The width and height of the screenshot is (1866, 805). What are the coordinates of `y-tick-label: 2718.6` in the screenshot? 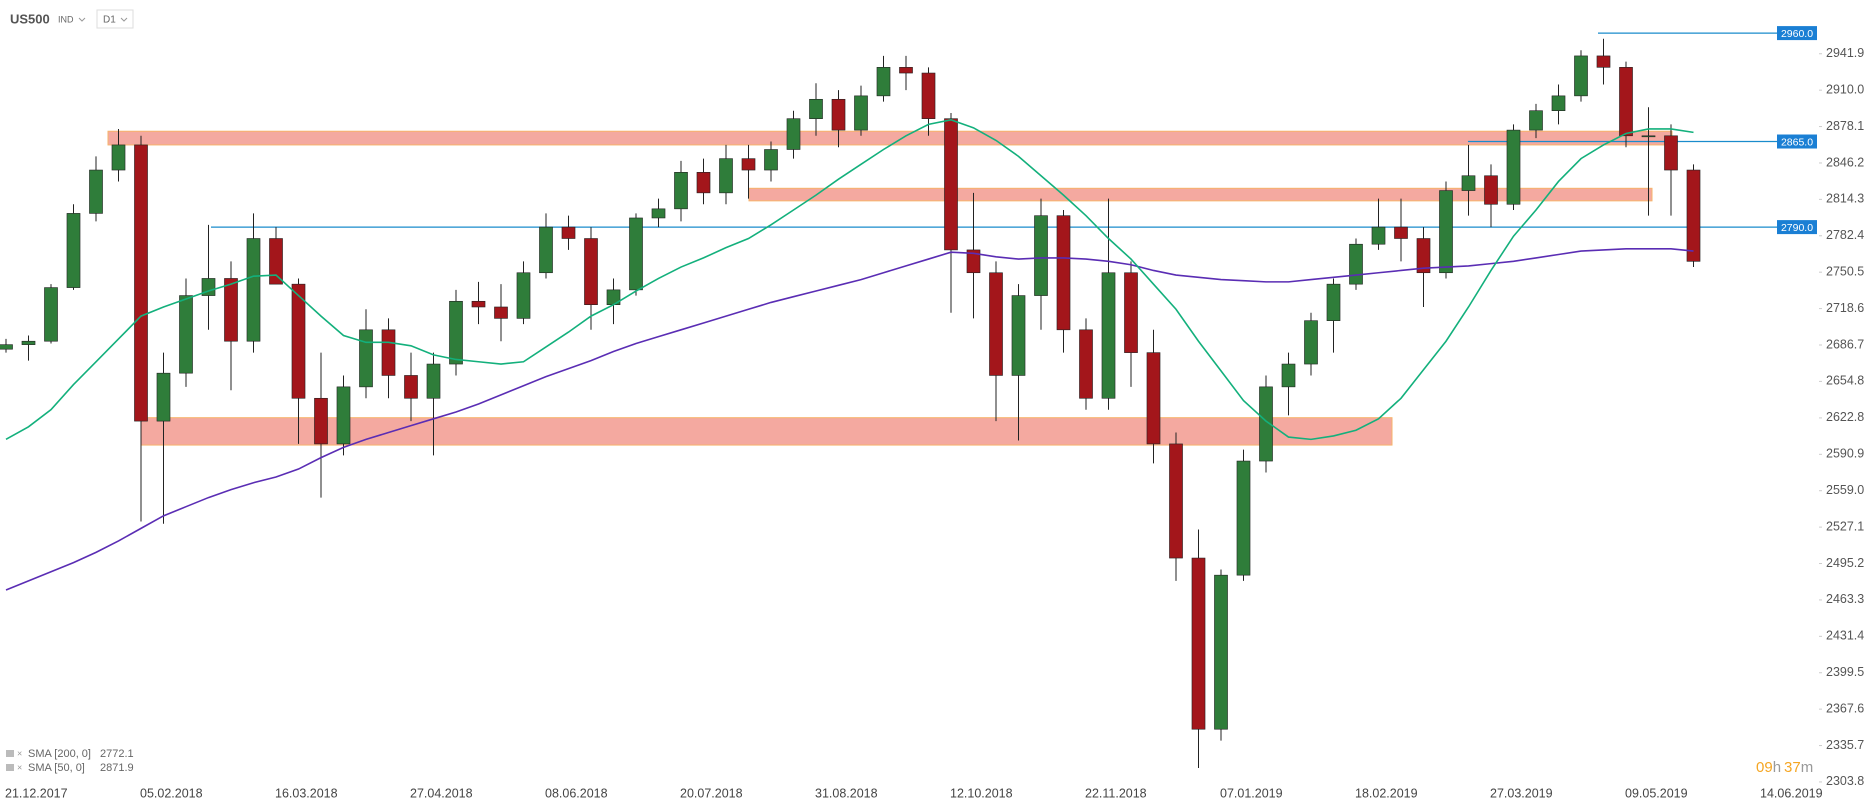 It's located at (1845, 308).